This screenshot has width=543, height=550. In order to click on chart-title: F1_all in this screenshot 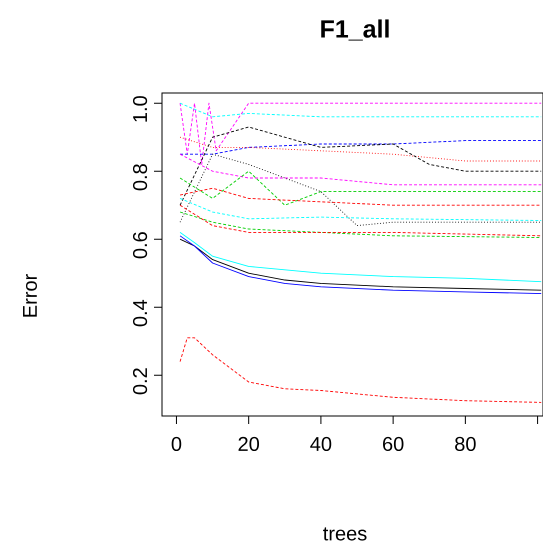, I will do `click(355, 30)`.